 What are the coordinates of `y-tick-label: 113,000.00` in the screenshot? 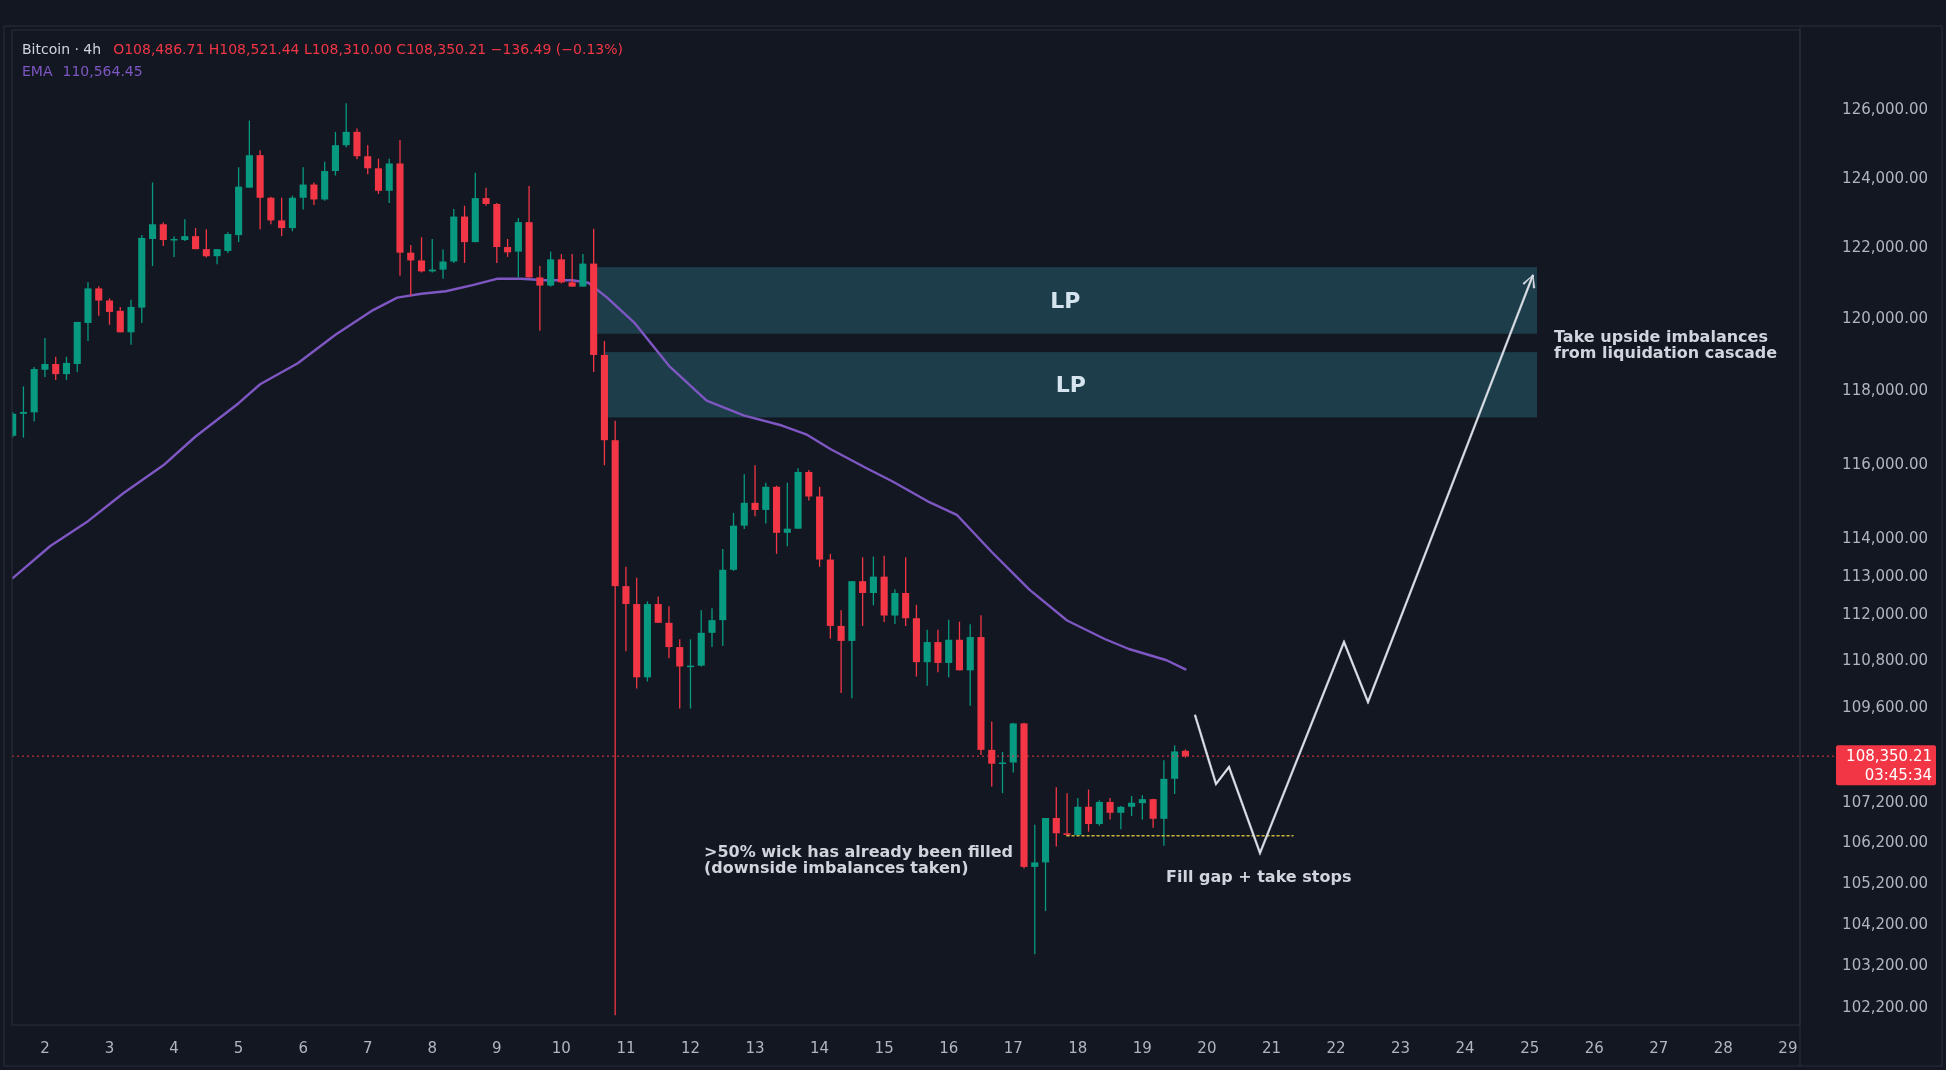 It's located at (1885, 576).